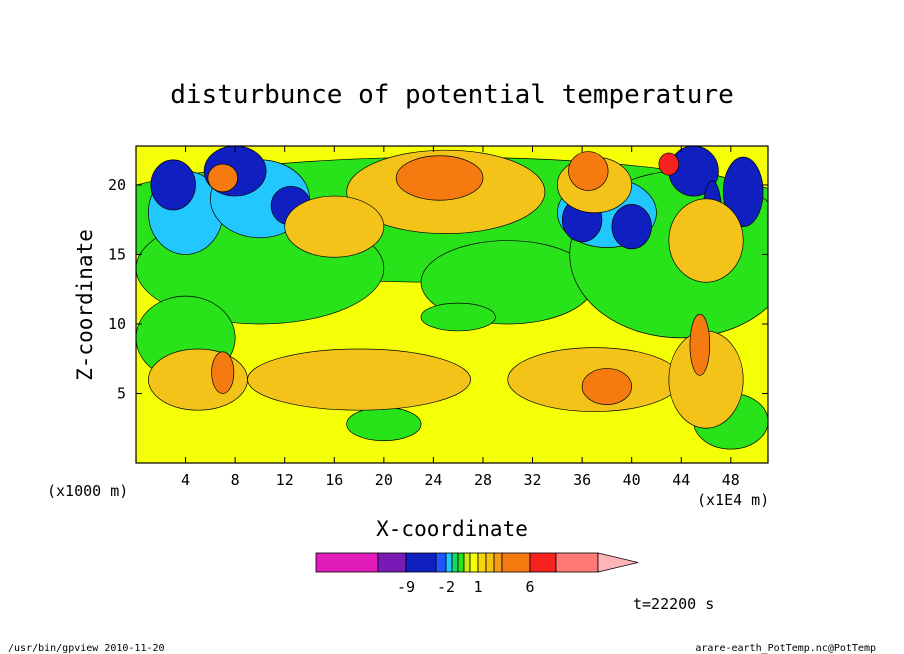 The width and height of the screenshot is (904, 654). I want to click on colorbar-label: -9, so click(406, 587).